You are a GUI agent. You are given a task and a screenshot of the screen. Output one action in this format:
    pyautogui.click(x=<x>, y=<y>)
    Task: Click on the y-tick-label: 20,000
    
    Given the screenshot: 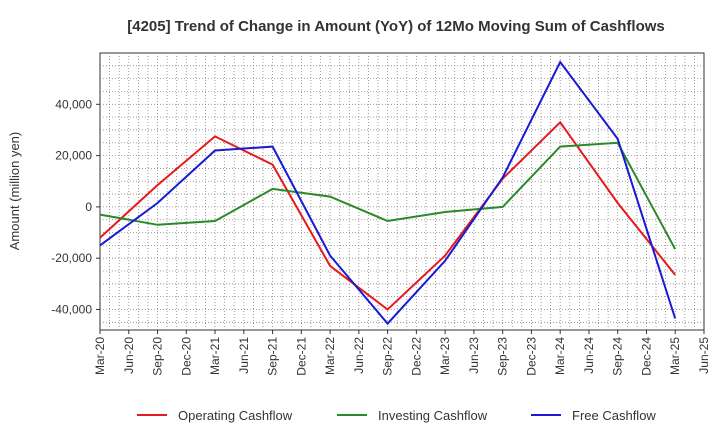 What is the action you would take?
    pyautogui.click(x=73, y=156)
    